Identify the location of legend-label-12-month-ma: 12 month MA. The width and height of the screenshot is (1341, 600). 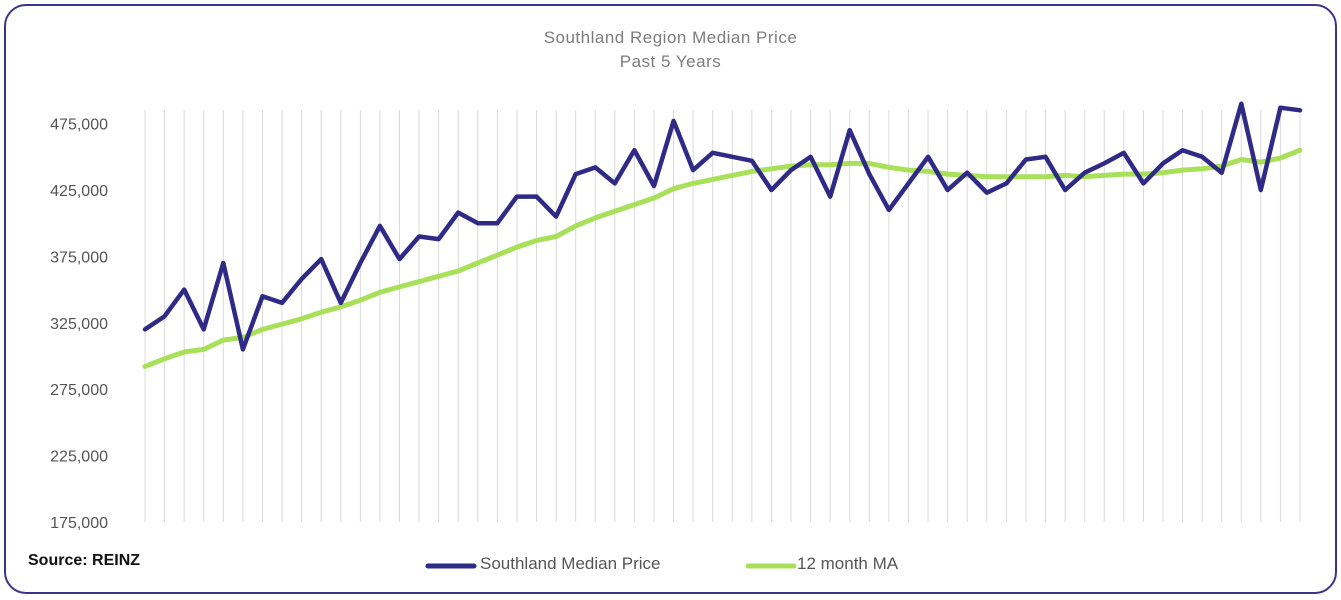
(848, 563).